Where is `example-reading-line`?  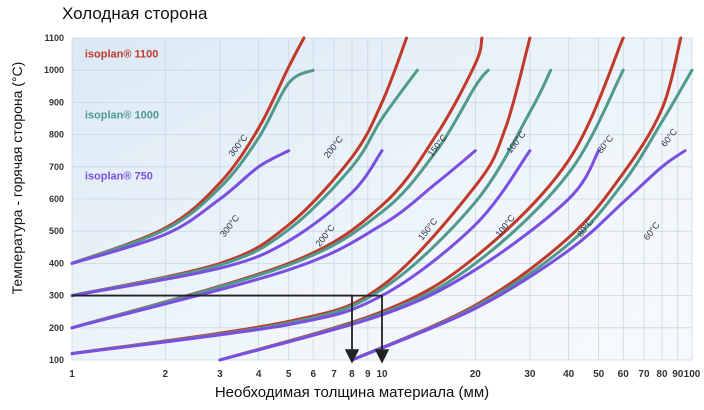 example-reading-line is located at coordinates (231, 329).